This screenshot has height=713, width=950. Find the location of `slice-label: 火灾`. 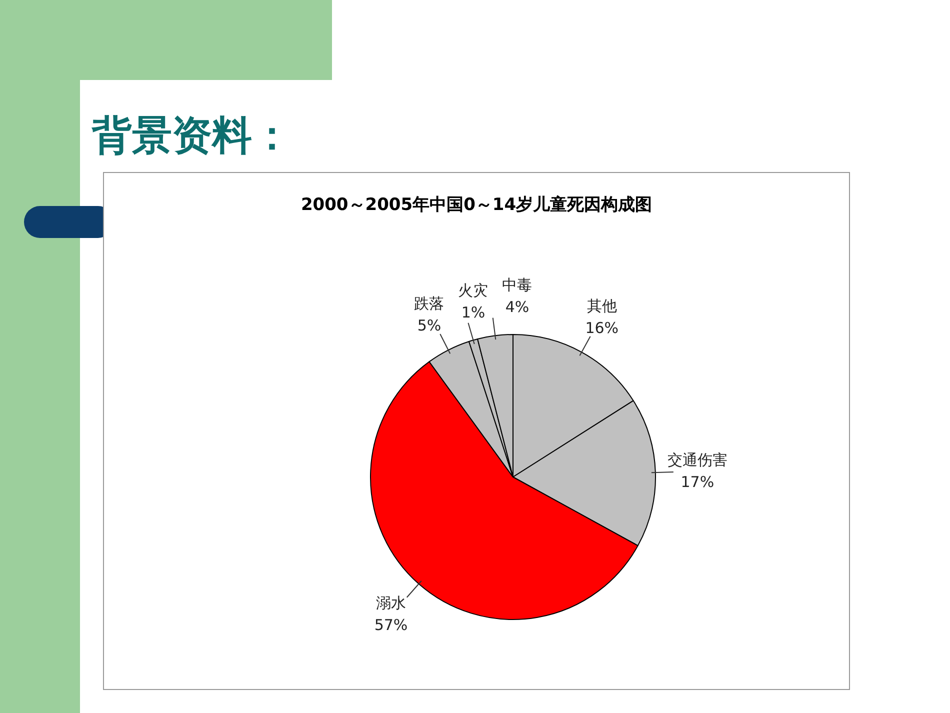

slice-label: 火灾 is located at coordinates (473, 291).